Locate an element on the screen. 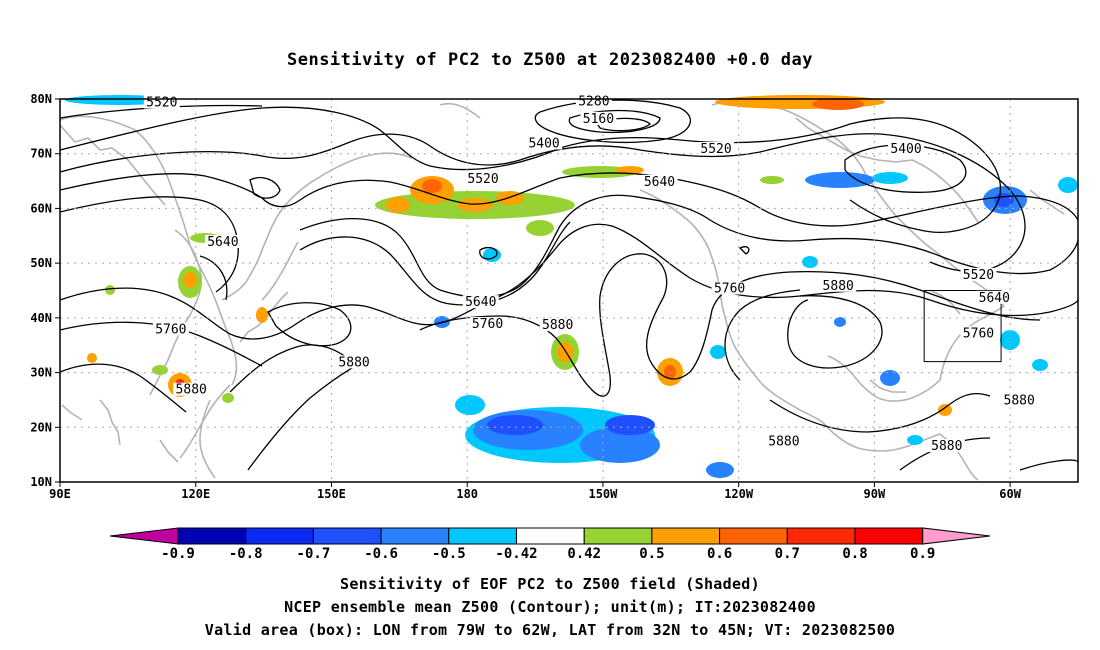  colorbar-level-label: 0.6 is located at coordinates (719, 554).